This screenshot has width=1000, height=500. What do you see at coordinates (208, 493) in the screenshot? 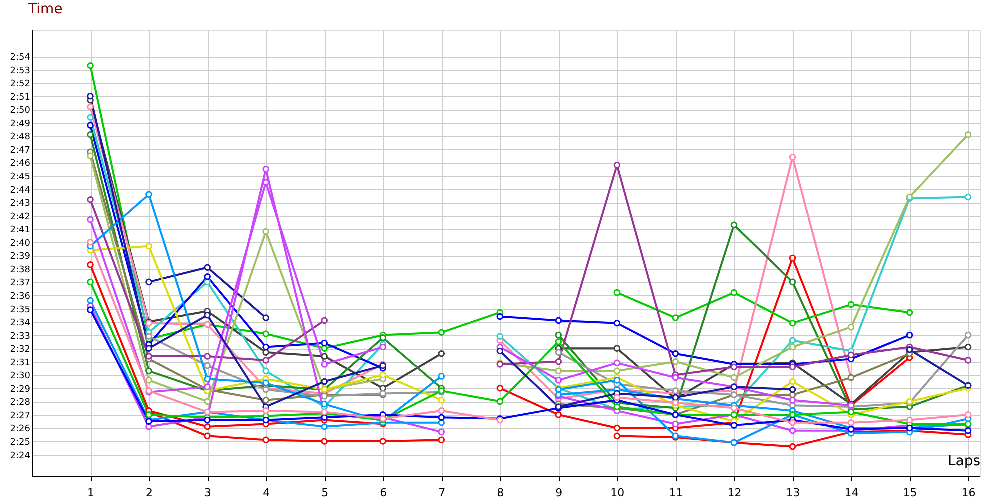
I see `x-tick-label: 3` at bounding box center [208, 493].